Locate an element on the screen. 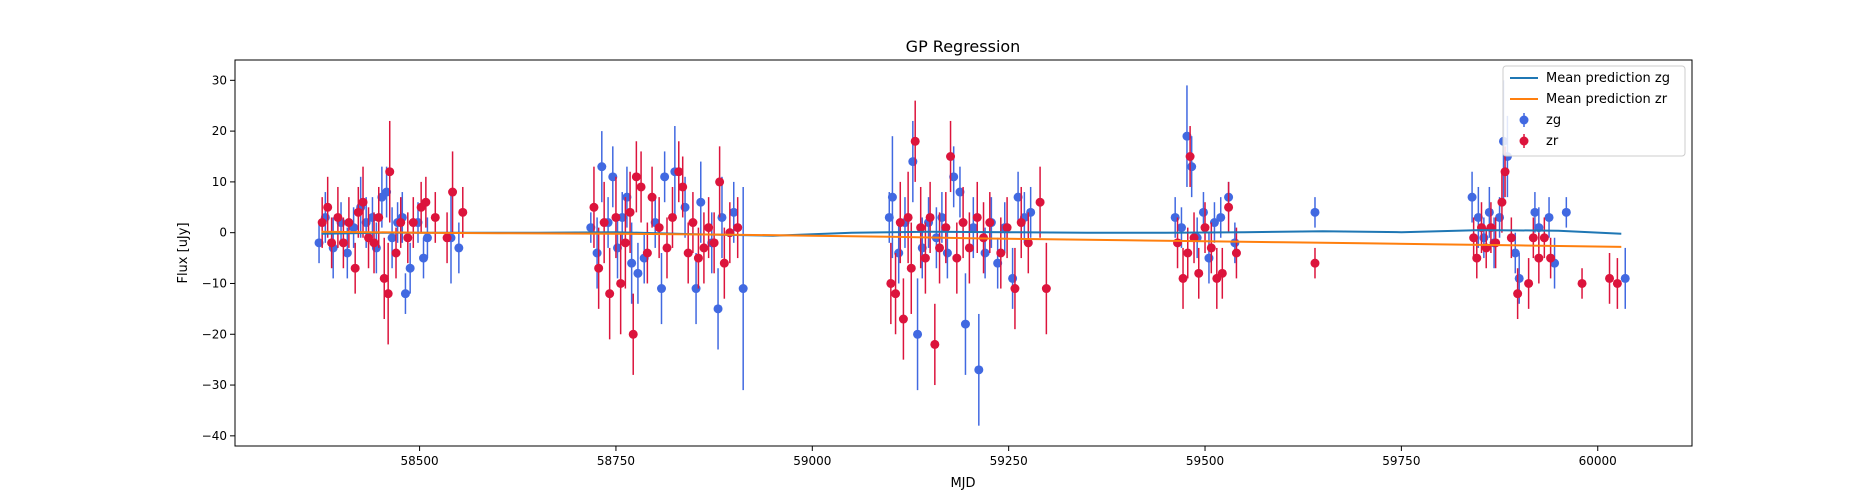 This screenshot has height=504, width=1875. y-tick-label: 10 is located at coordinates (219, 182).